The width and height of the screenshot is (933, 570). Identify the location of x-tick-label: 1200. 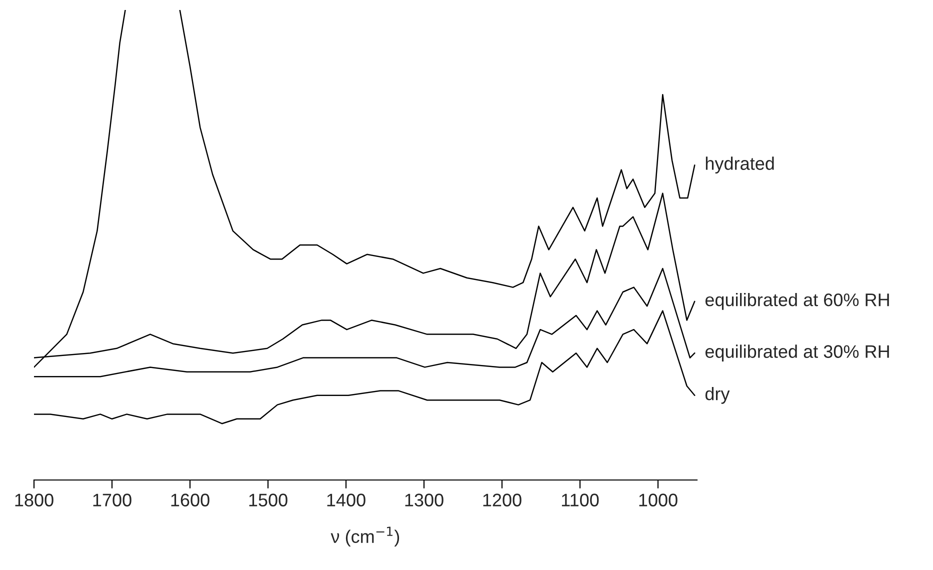
(502, 500).